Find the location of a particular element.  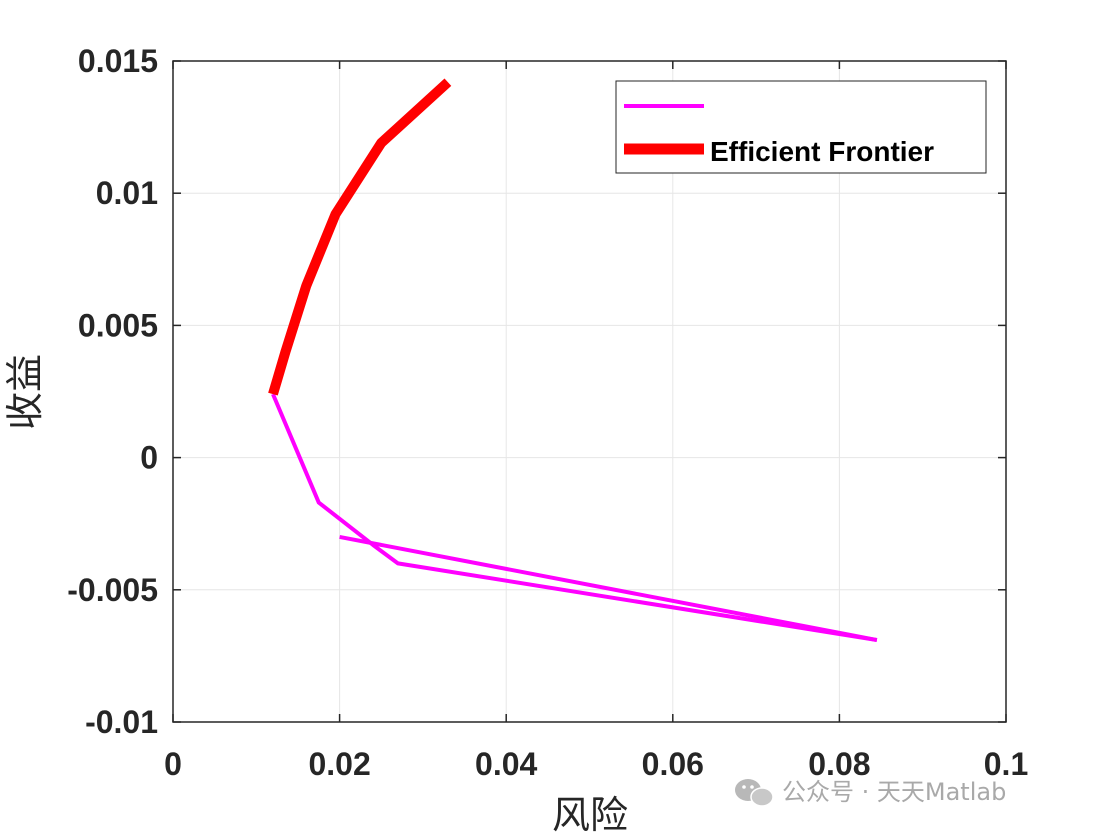

series-line-efficient-frontier is located at coordinates (360, 237).